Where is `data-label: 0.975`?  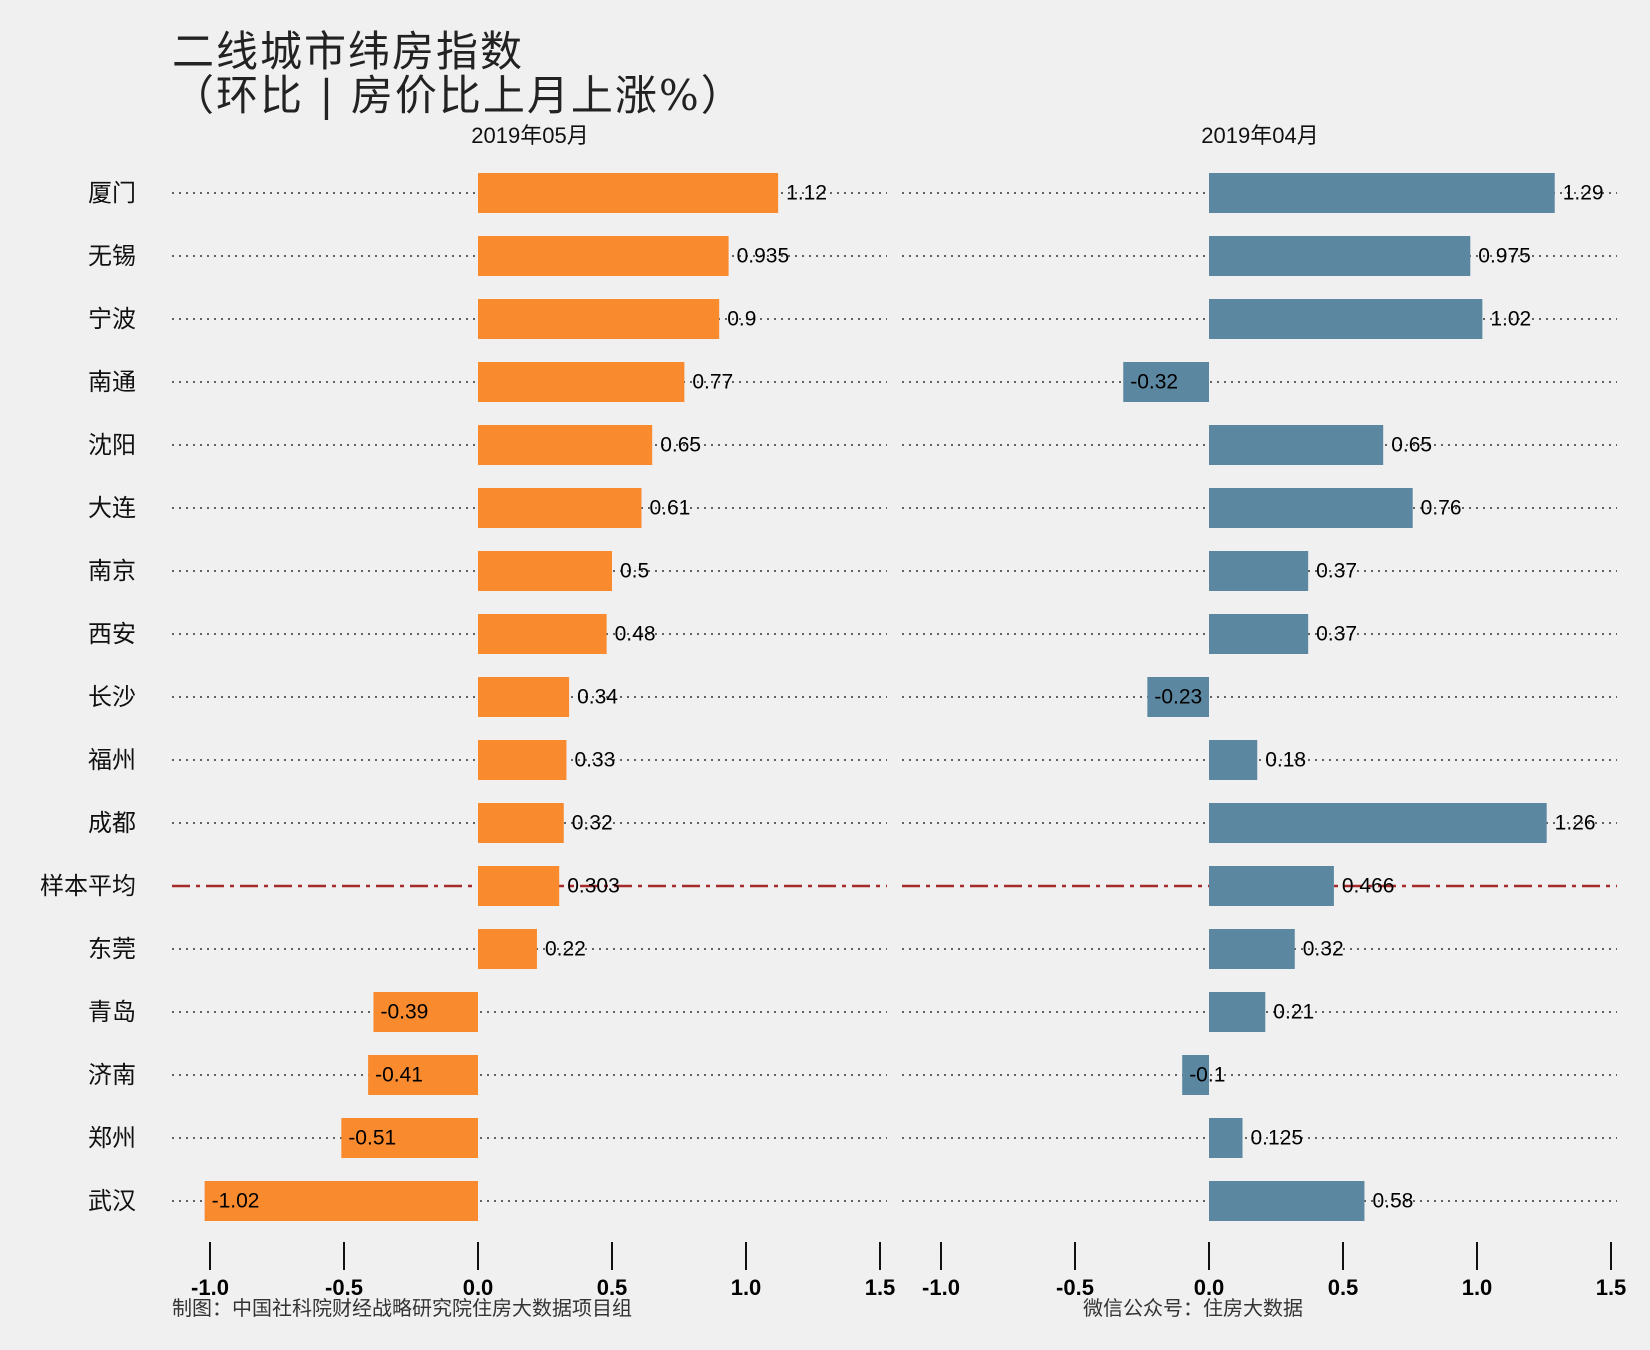
data-label: 0.975 is located at coordinates (1504, 256).